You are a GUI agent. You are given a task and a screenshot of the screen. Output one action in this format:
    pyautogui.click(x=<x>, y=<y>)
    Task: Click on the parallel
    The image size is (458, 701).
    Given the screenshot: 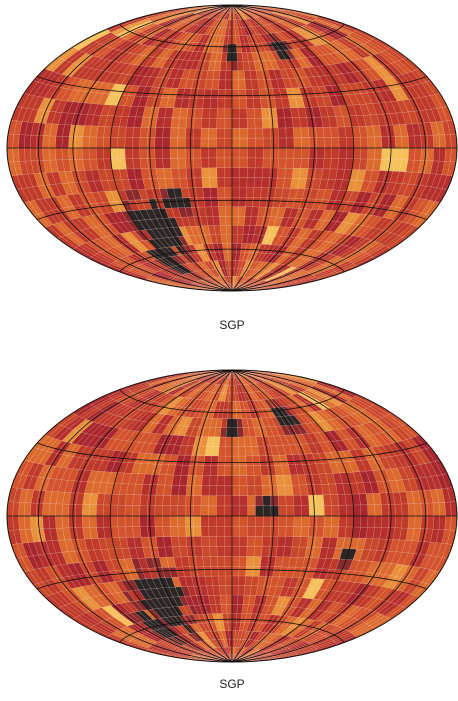 What is the action you would take?
    pyautogui.click(x=232, y=209)
    